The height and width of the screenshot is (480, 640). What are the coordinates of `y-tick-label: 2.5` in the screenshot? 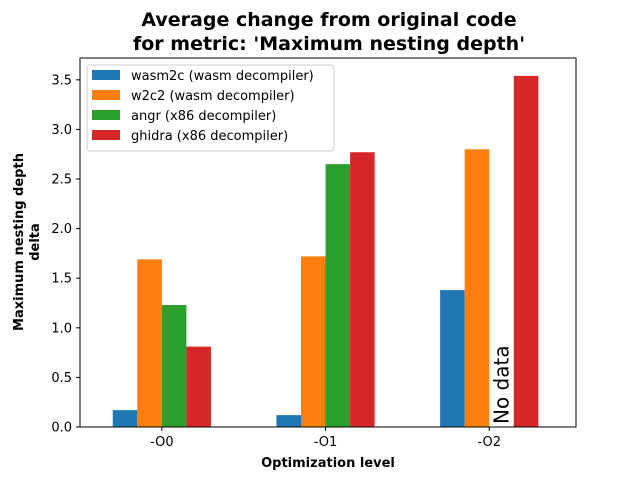 It's located at (61, 180).